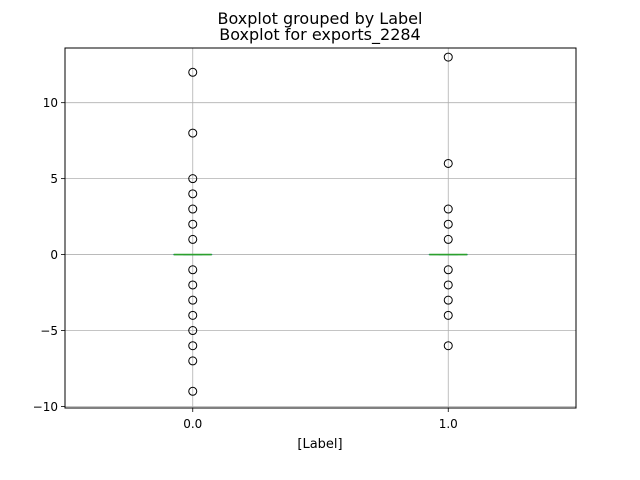 The height and width of the screenshot is (480, 640). Describe the element at coordinates (45, 407) in the screenshot. I see `y-tick-label: −10` at that location.